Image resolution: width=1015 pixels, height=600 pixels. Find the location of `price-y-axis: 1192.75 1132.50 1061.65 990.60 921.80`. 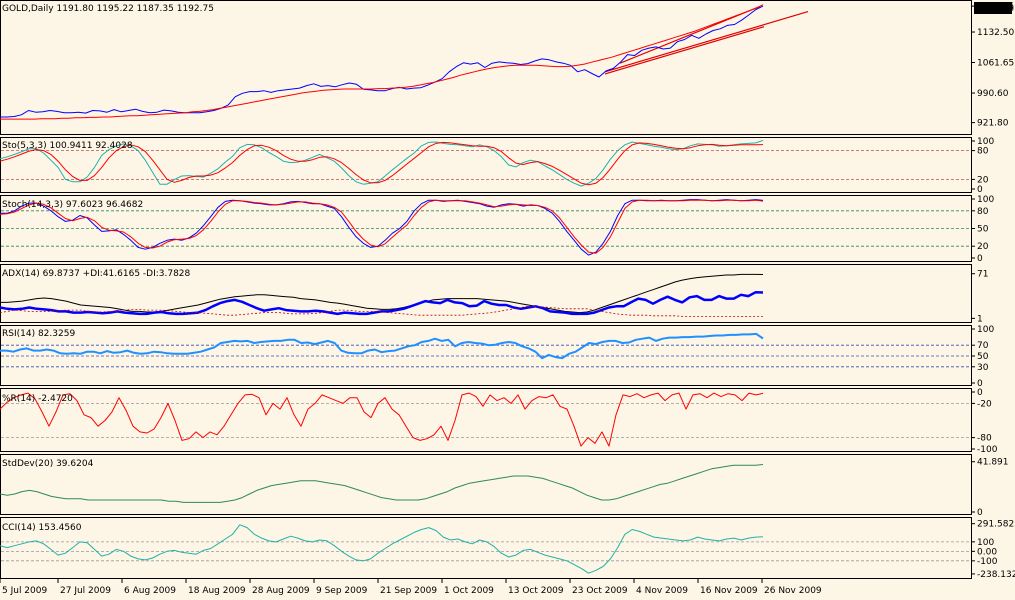

price-y-axis: 1192.75 1132.50 1061.65 990.60 921.80 is located at coordinates (993, 65).